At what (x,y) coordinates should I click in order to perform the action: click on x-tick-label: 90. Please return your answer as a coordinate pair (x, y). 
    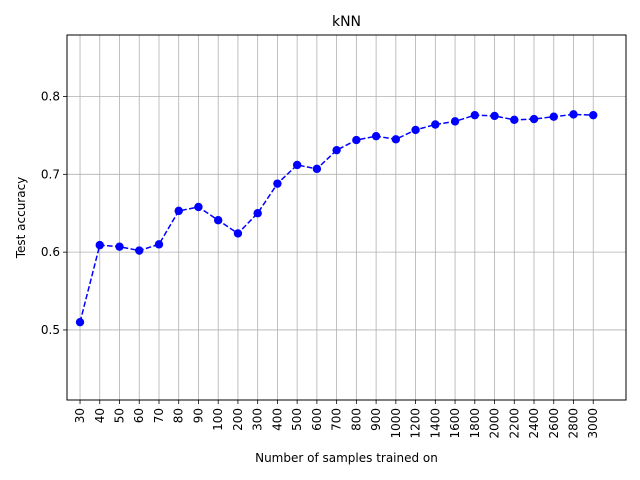
    Looking at the image, I should click on (198, 415).